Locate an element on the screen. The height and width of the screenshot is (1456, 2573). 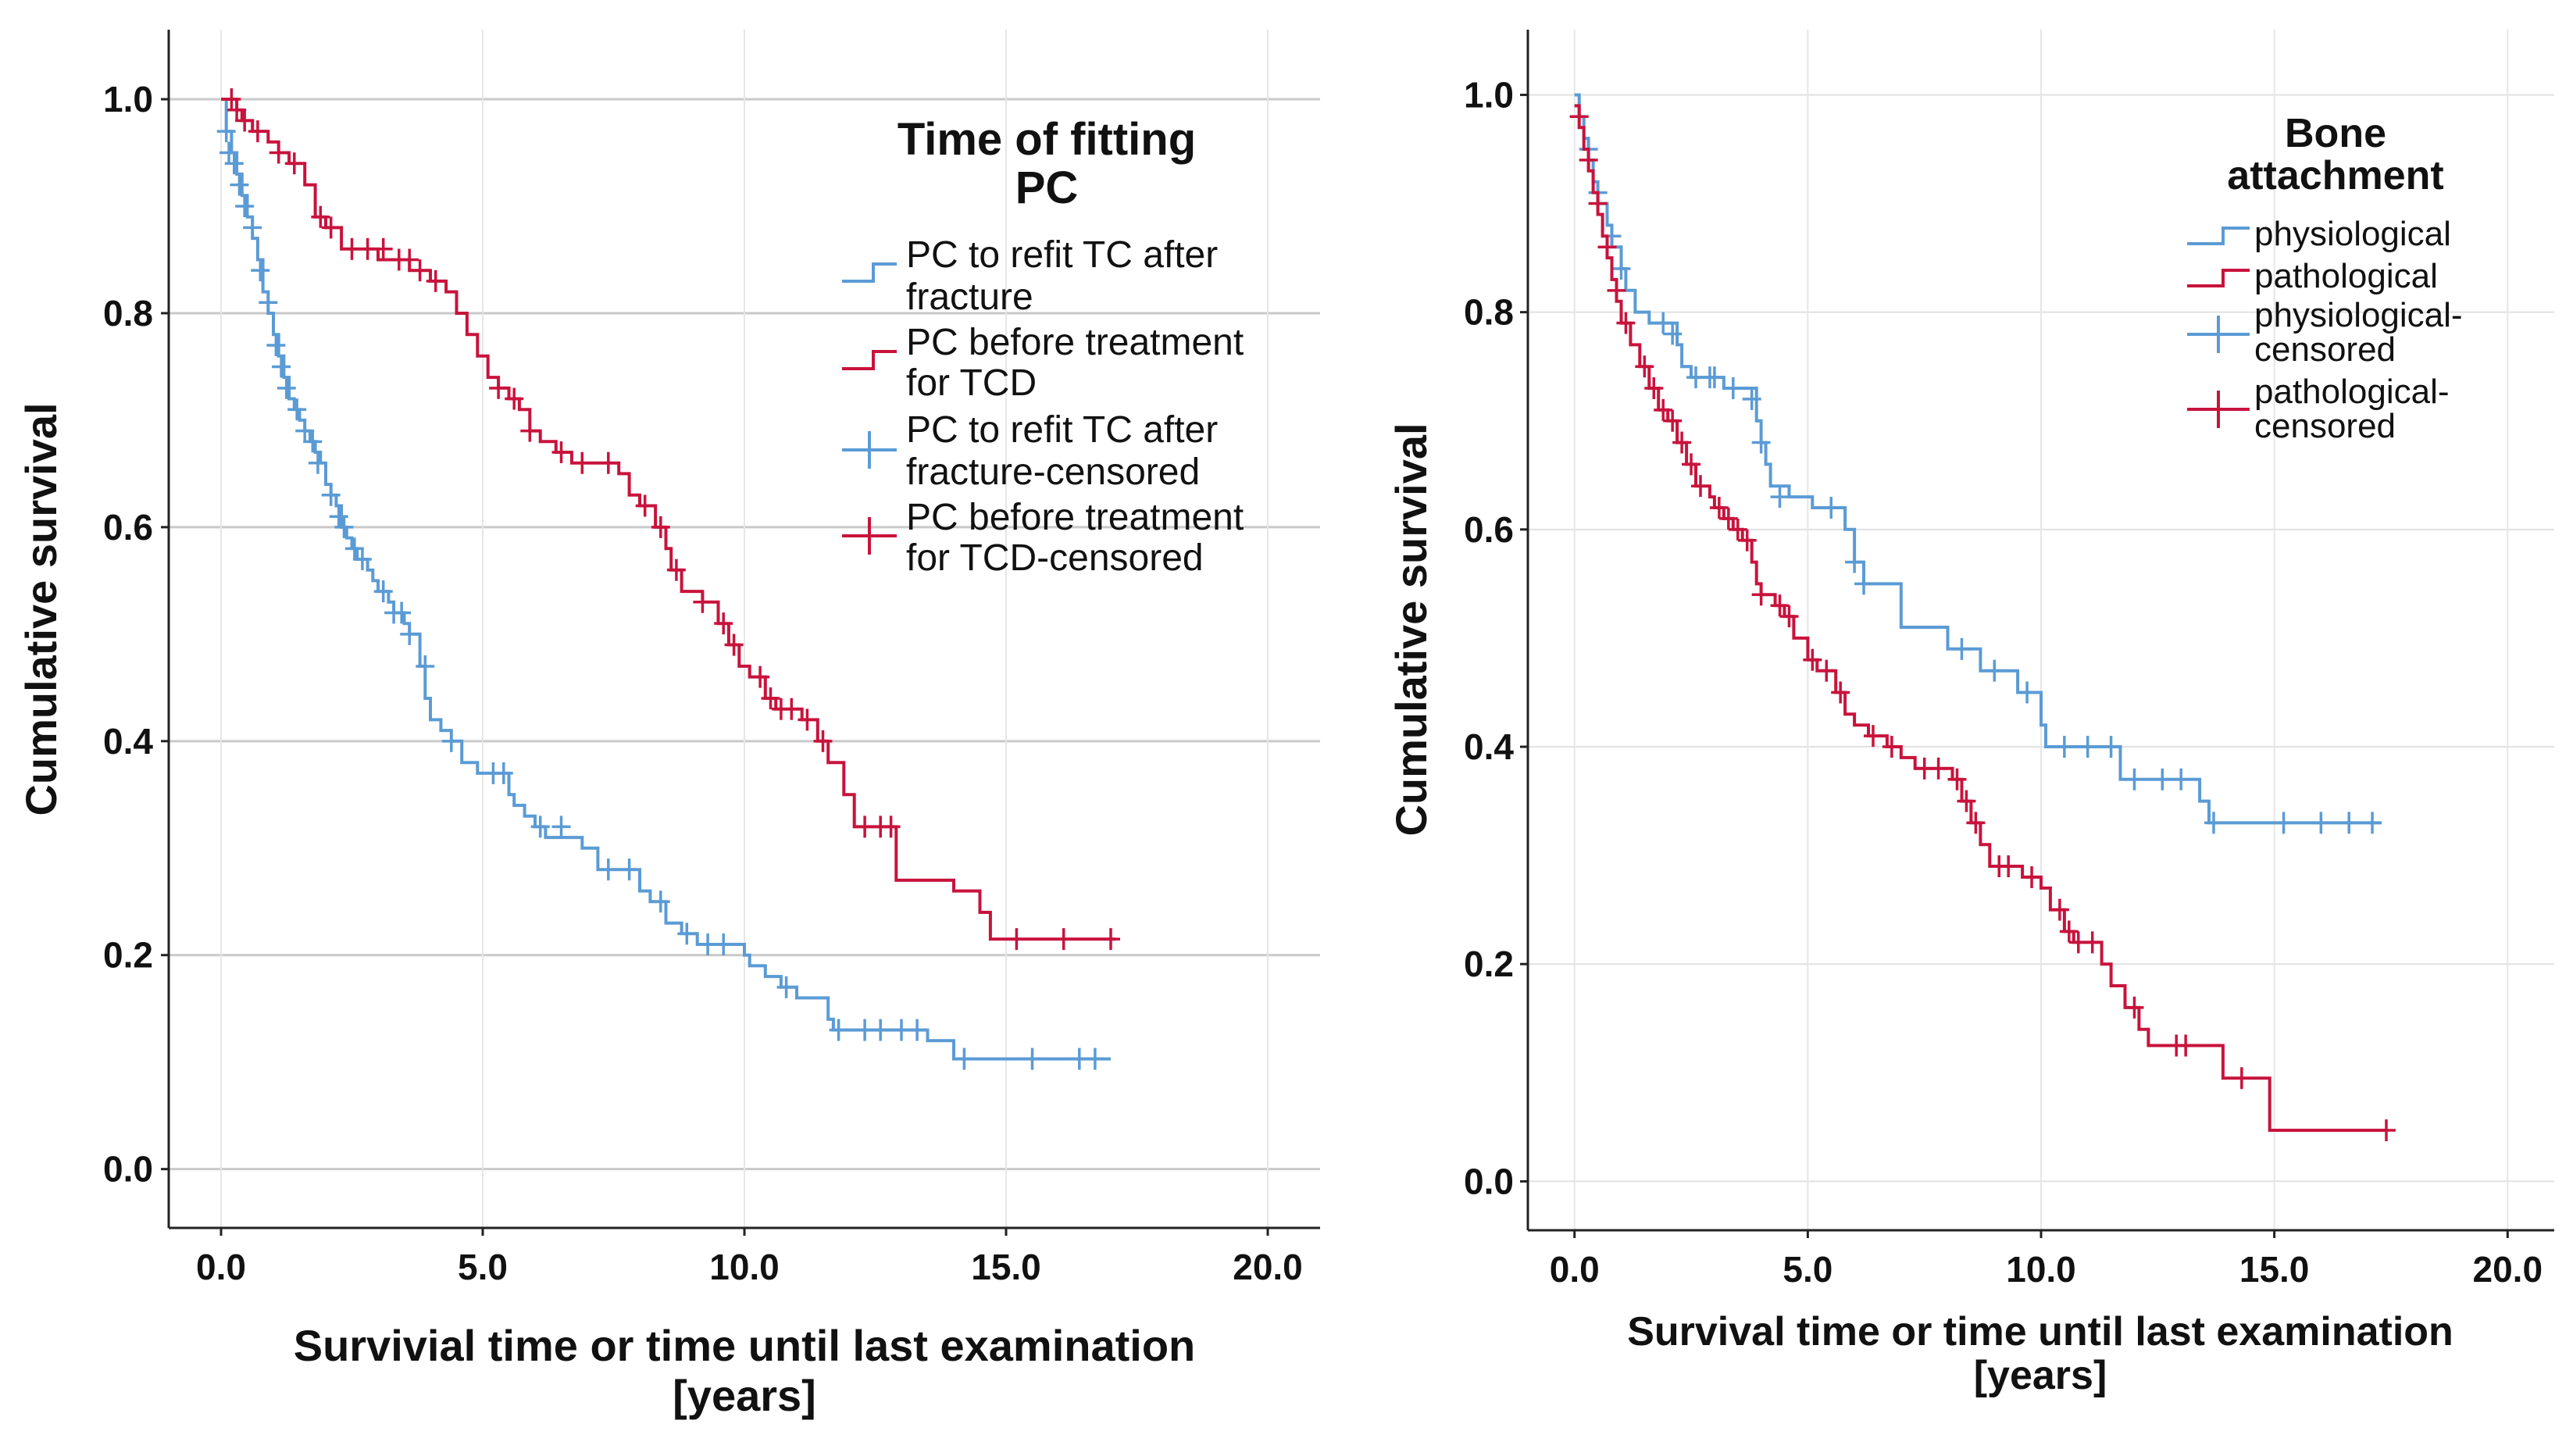
left-legend-swatch-fracture is located at coordinates (869, 272).